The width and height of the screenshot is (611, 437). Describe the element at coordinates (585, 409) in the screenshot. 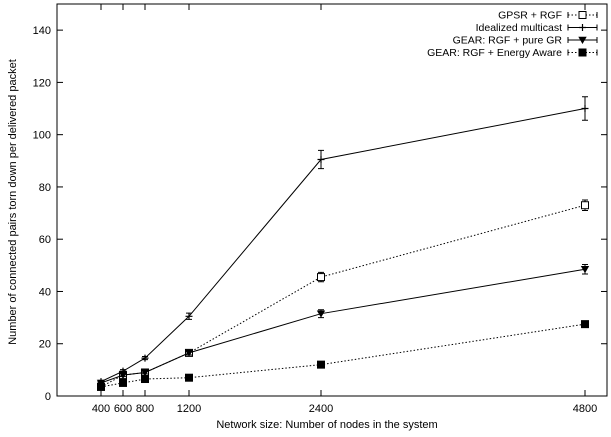

I see `x-tick-label: 4800` at that location.